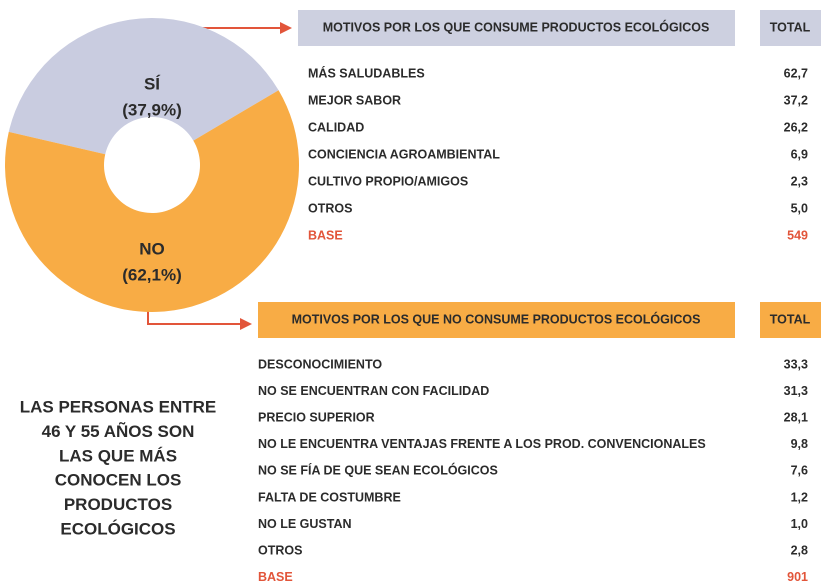 Image resolution: width=821 pixels, height=587 pixels. Describe the element at coordinates (797, 235) in the screenshot. I see `row-value: 549` at that location.